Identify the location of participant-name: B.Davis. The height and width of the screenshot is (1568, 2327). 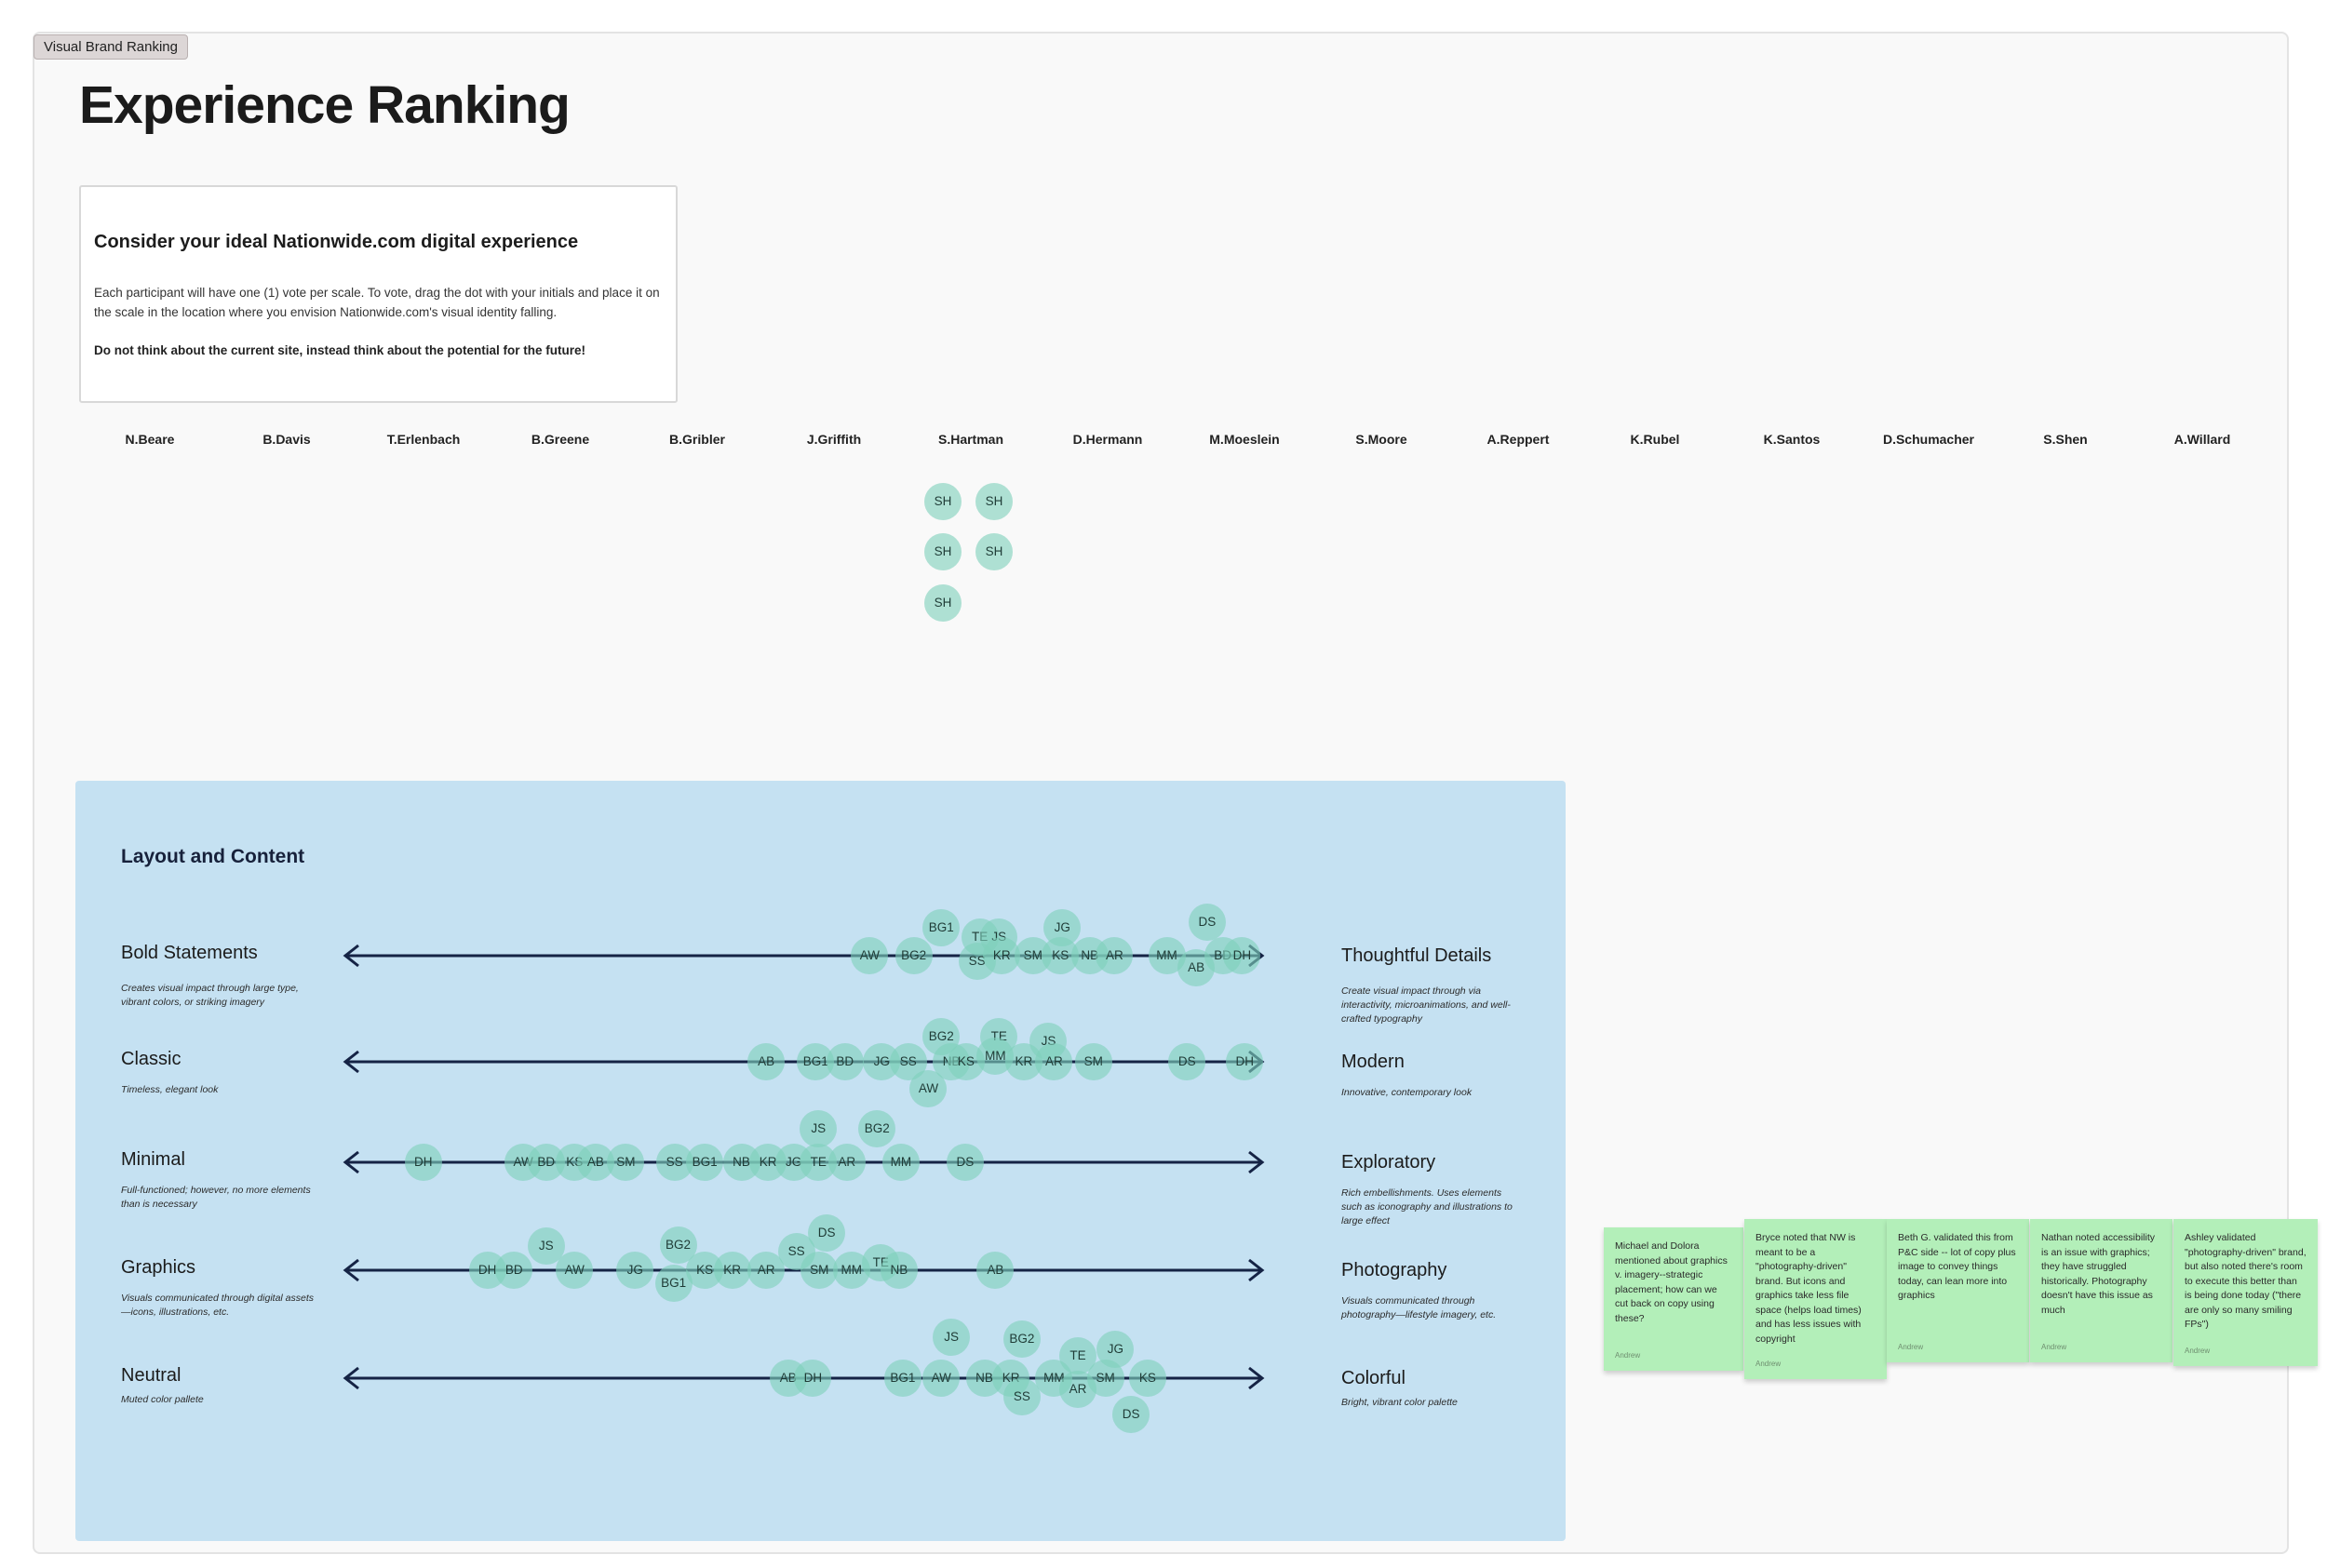
(286, 439).